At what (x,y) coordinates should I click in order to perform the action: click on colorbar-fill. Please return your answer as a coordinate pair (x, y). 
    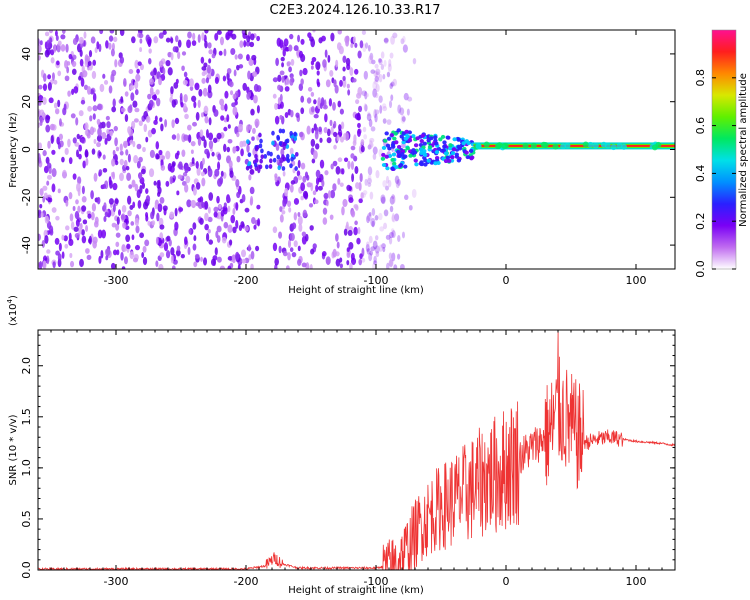
    Looking at the image, I should click on (724, 149).